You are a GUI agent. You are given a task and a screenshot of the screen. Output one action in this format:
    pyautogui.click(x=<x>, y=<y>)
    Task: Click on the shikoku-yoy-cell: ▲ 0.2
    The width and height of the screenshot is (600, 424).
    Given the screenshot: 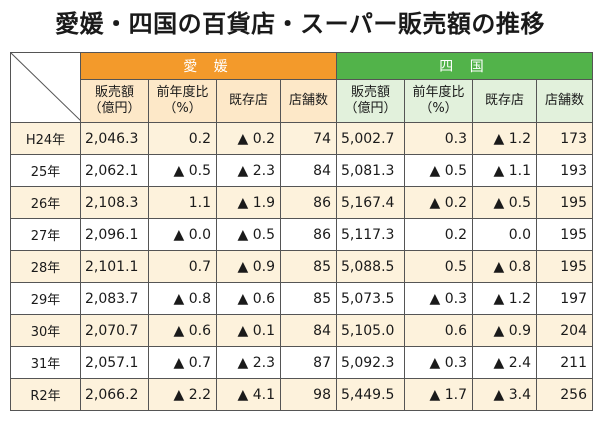 What is the action you would take?
    pyautogui.click(x=438, y=202)
    